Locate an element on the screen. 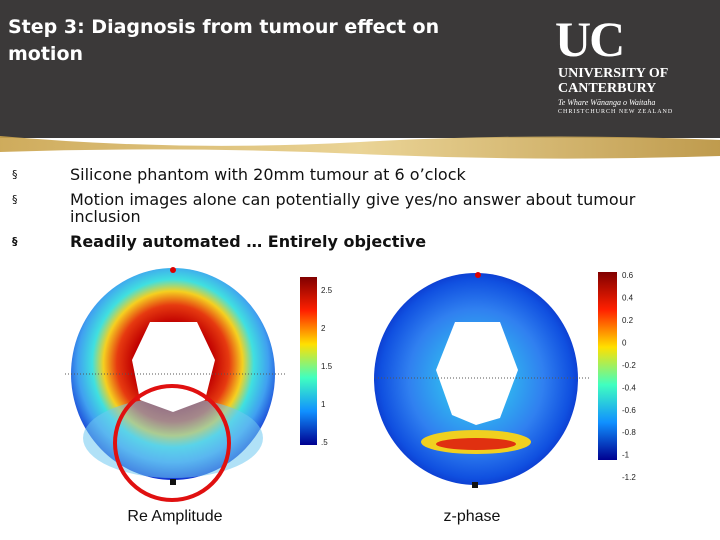 This screenshot has width=720, height=540. colorbar-tick-label: -0.6 is located at coordinates (629, 410).